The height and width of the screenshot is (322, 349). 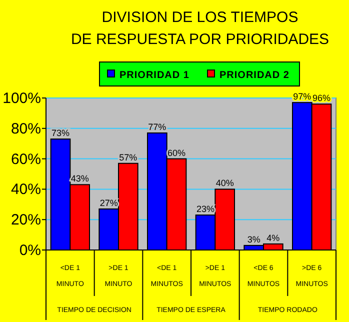 I want to click on data-label: 27%, so click(x=109, y=203).